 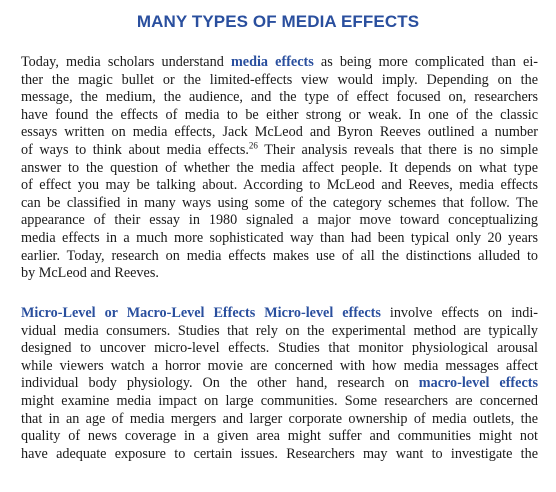 What do you see at coordinates (138, 313) in the screenshot?
I see `subheading-micro-macro: Micro-Level or Macro-Level Effects` at bounding box center [138, 313].